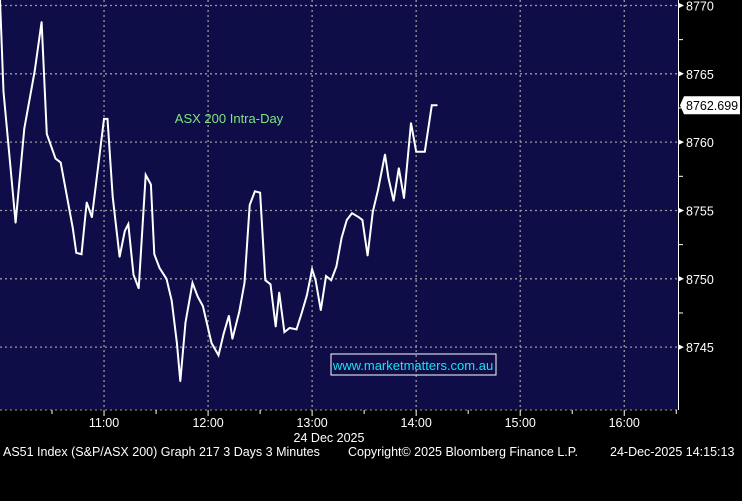  Describe the element at coordinates (700, 348) in the screenshot. I see `y-tick-label: 8745` at that location.